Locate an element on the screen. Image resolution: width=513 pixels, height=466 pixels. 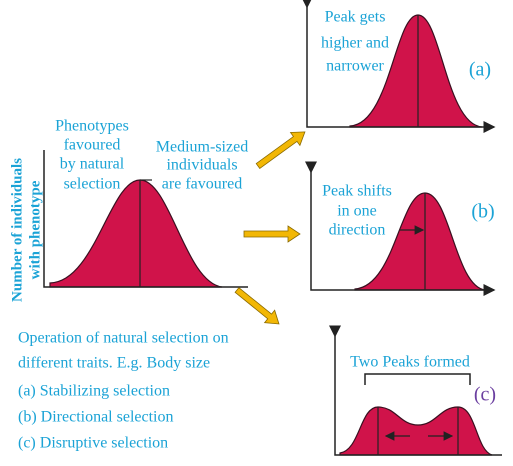
label: narrower is located at coordinates (355, 66).